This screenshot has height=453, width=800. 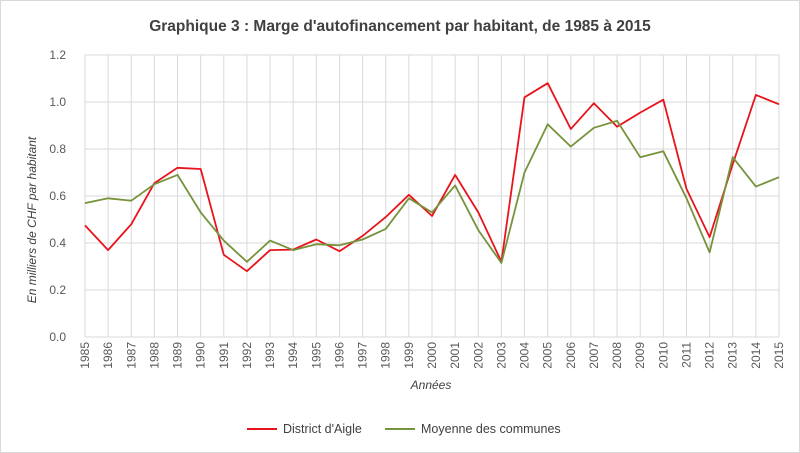 What do you see at coordinates (756, 355) in the screenshot?
I see `x-tick-label: 2014` at bounding box center [756, 355].